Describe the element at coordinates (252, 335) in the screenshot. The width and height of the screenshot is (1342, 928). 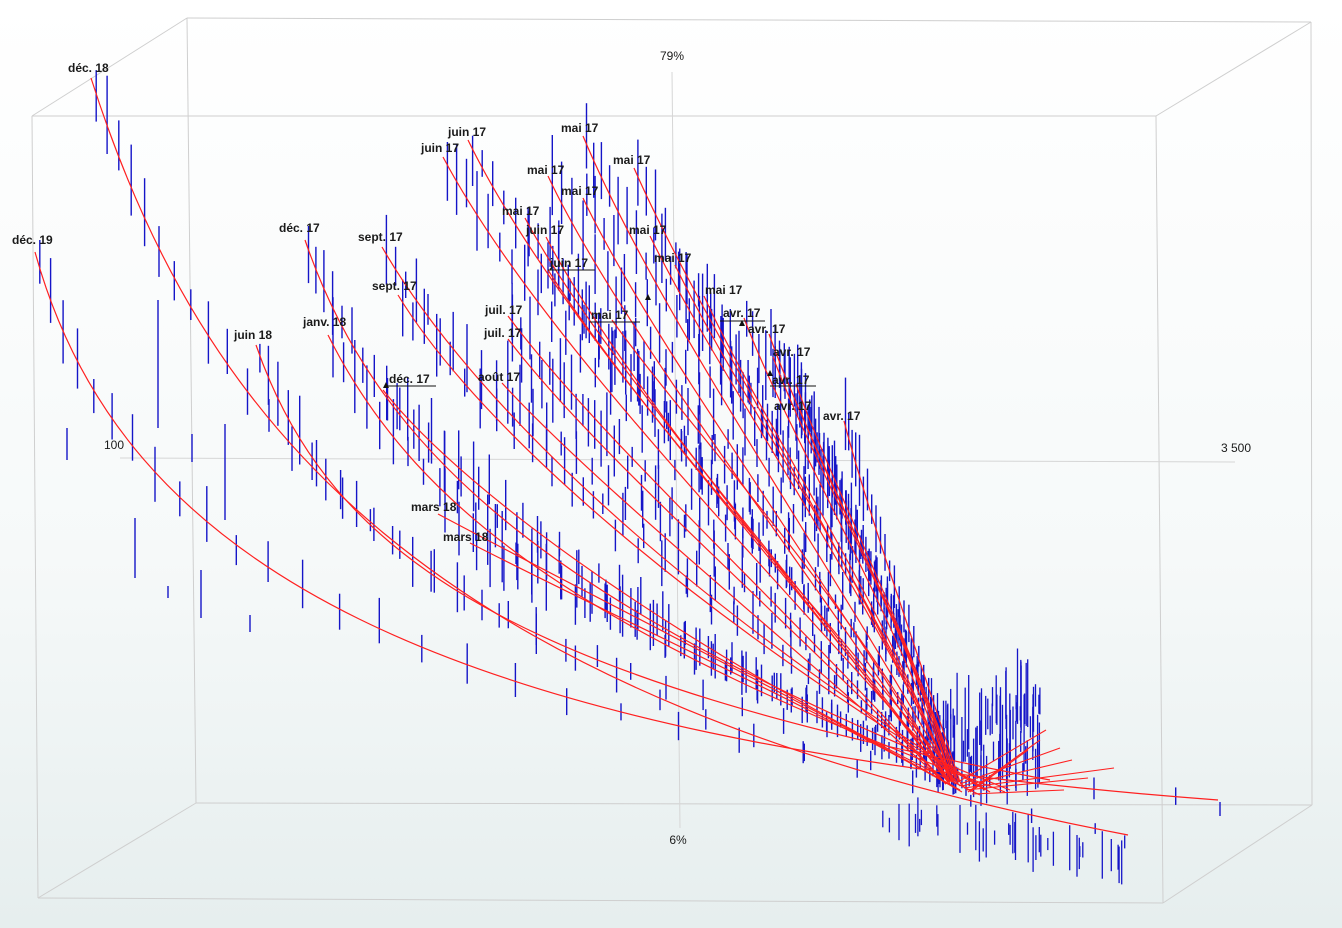
I see `series-label: juin 18` at that location.